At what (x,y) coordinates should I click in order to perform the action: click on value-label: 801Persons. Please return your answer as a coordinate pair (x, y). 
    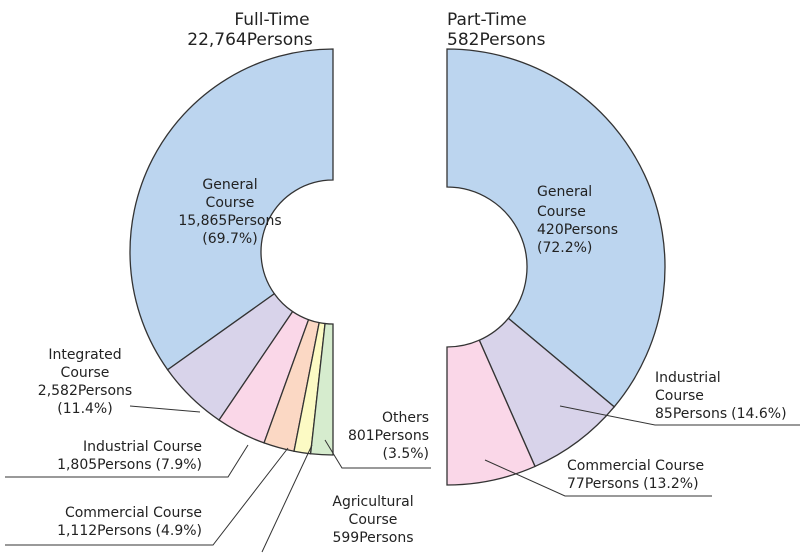
    Looking at the image, I should click on (388, 436).